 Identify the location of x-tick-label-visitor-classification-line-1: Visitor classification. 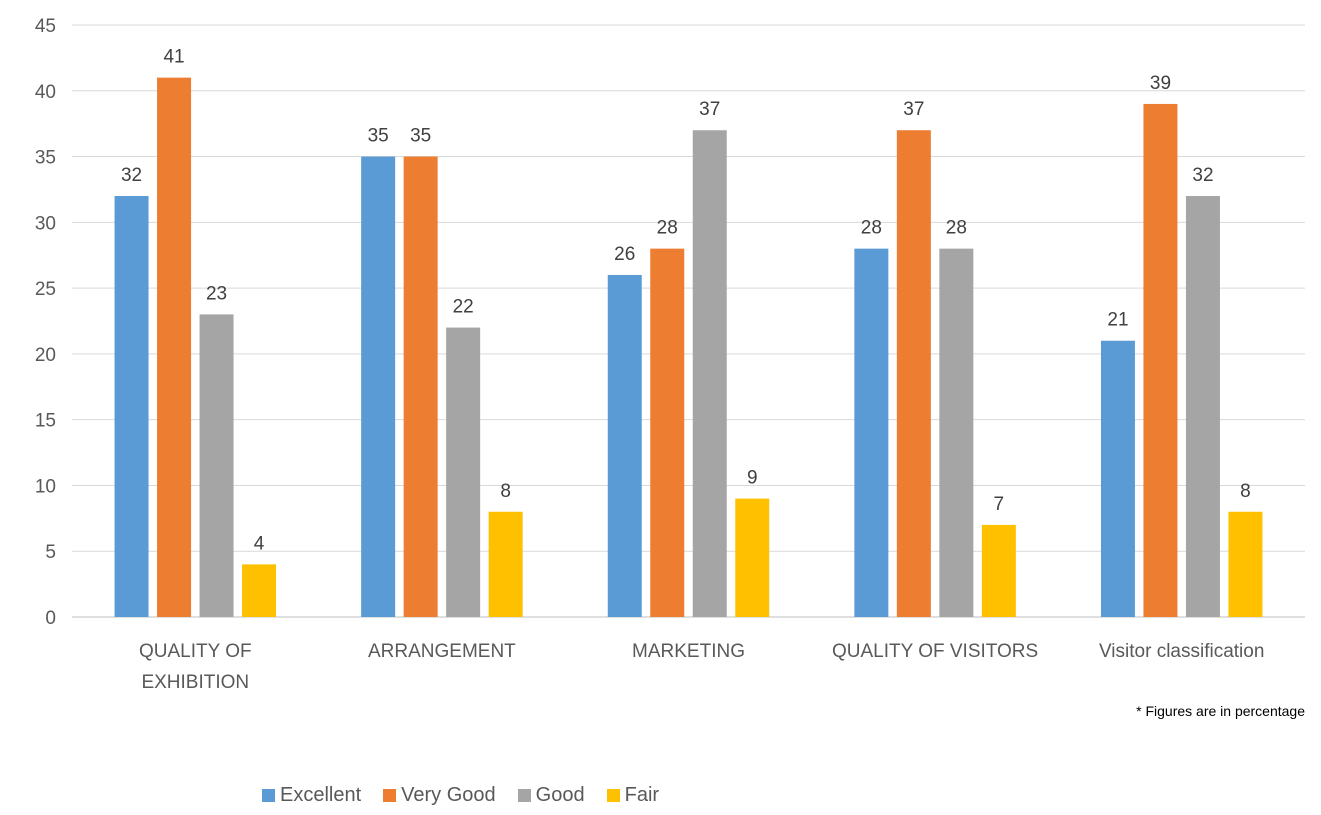
(1181, 651).